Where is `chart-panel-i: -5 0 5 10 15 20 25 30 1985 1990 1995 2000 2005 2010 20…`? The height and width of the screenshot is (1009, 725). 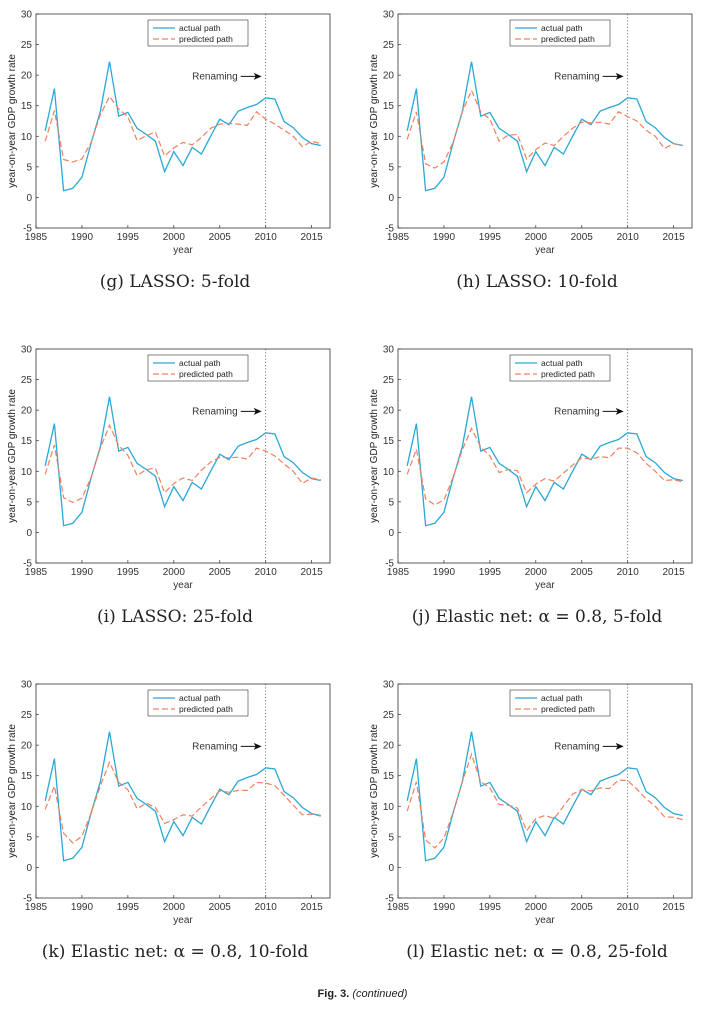 chart-panel-i: -5 0 5 10 15 20 25 30 1985 1990 1995 2000 2005 2010 20… is located at coordinates (175, 487).